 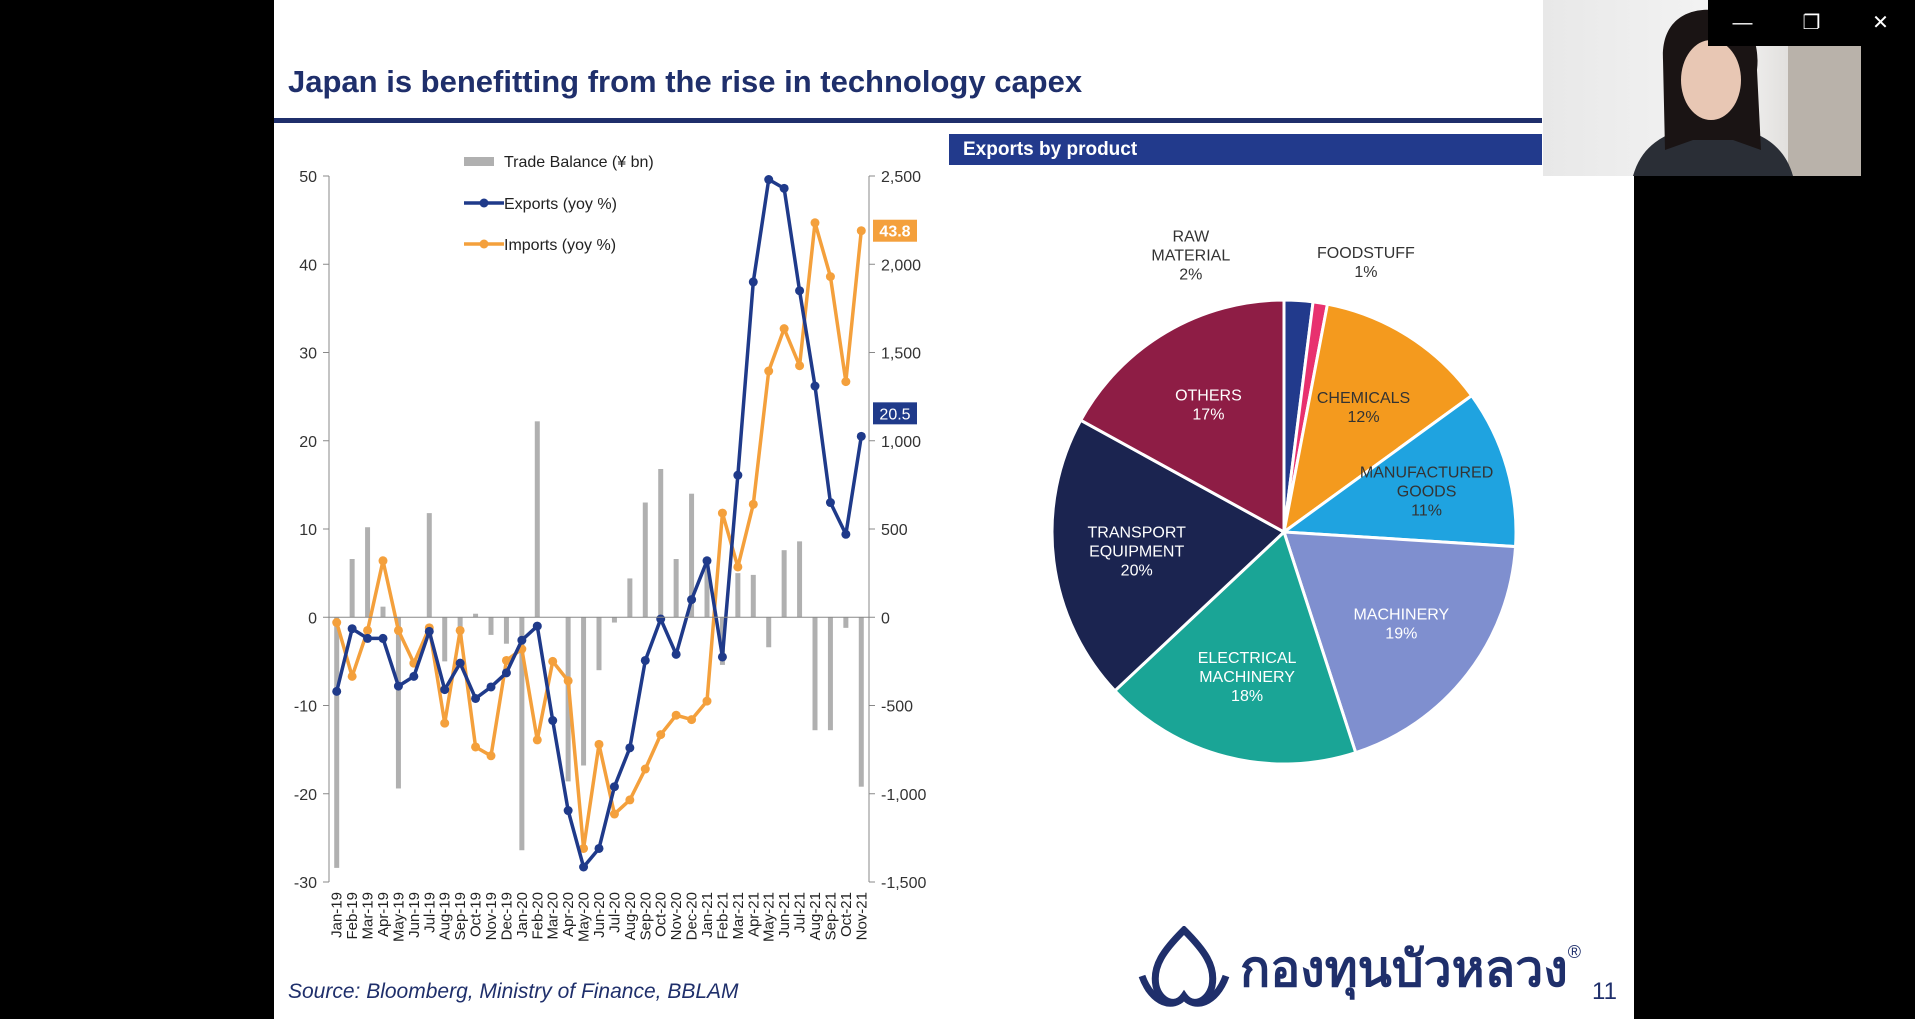 I want to click on x-tick-label: Jun-20, so click(x=599, y=915).